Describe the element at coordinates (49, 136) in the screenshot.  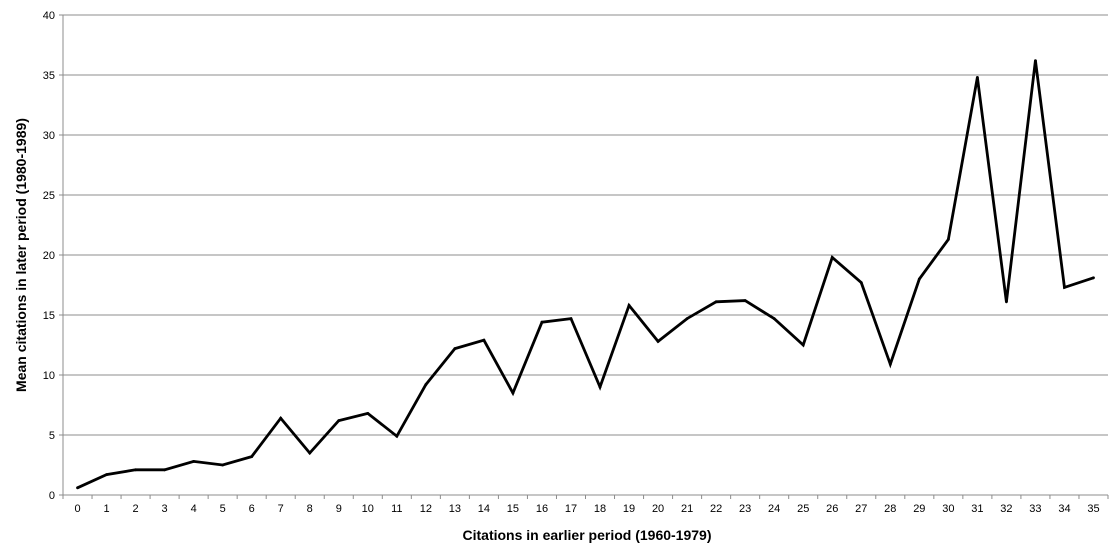
I see `y-tick-label: 30` at that location.